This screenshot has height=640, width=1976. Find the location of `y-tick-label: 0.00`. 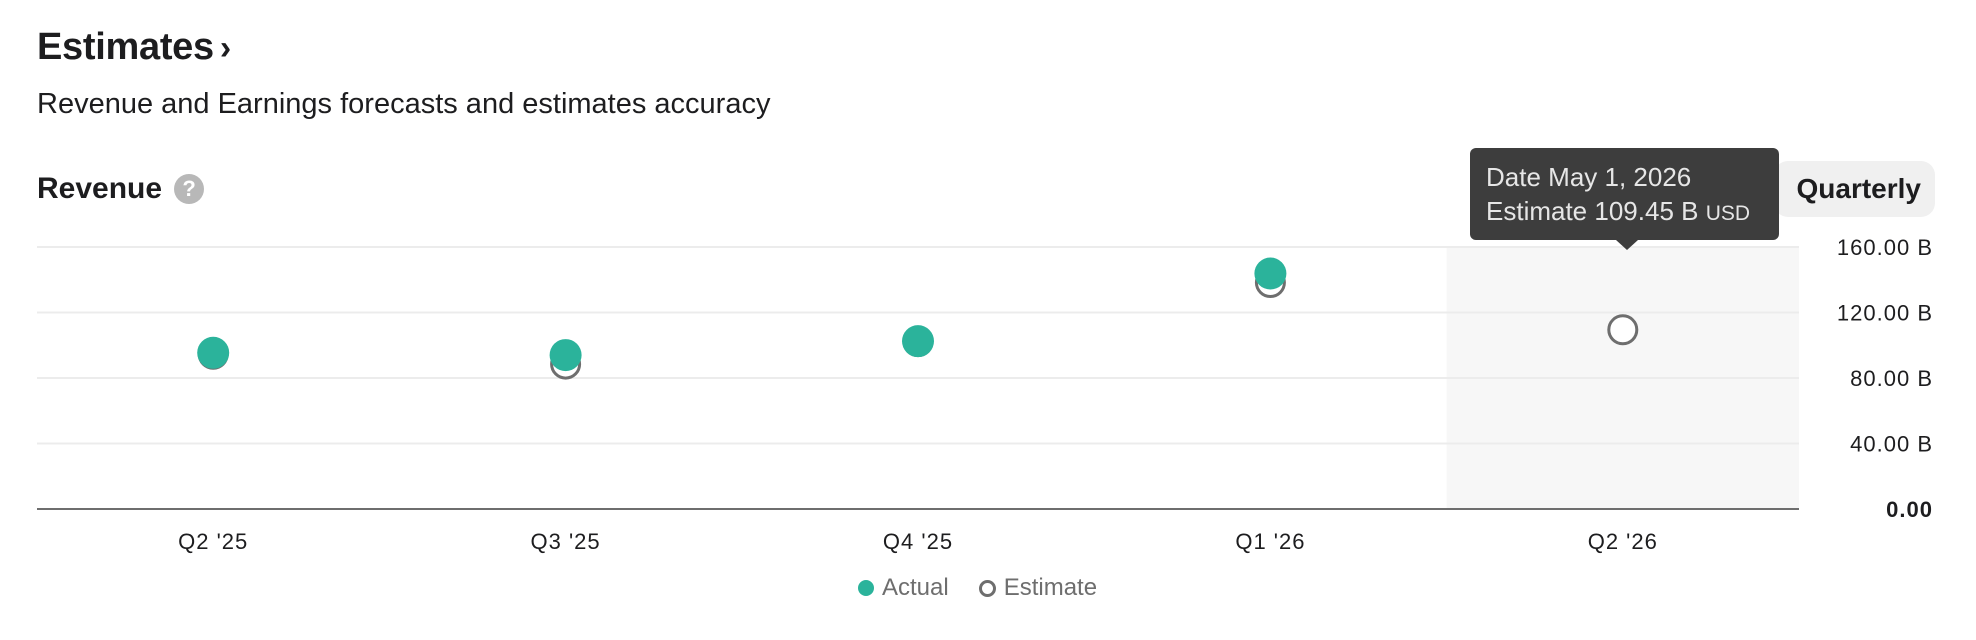

y-tick-label: 0.00 is located at coordinates (1909, 509).